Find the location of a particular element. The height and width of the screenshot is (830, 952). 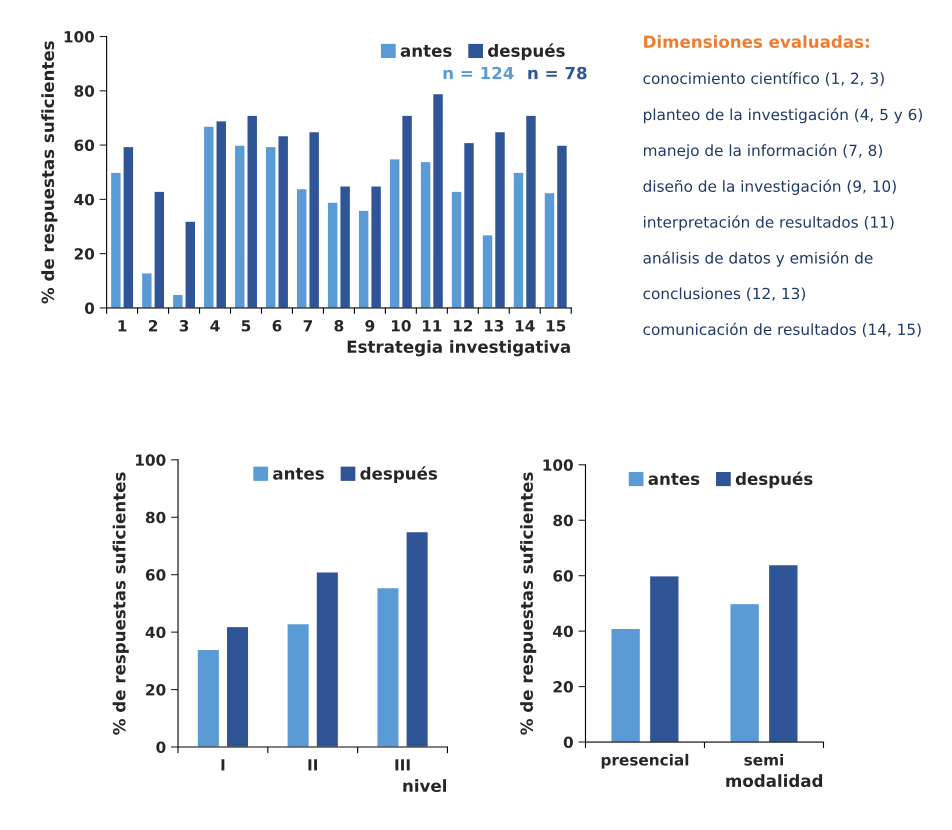

x-tick-label: 6 is located at coordinates (277, 326).